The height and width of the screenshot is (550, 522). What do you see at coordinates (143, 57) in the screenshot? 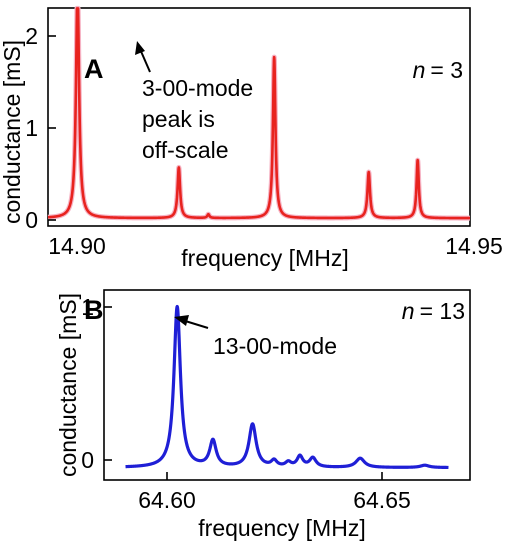
I see `panel-a-annotation-arrow` at bounding box center [143, 57].